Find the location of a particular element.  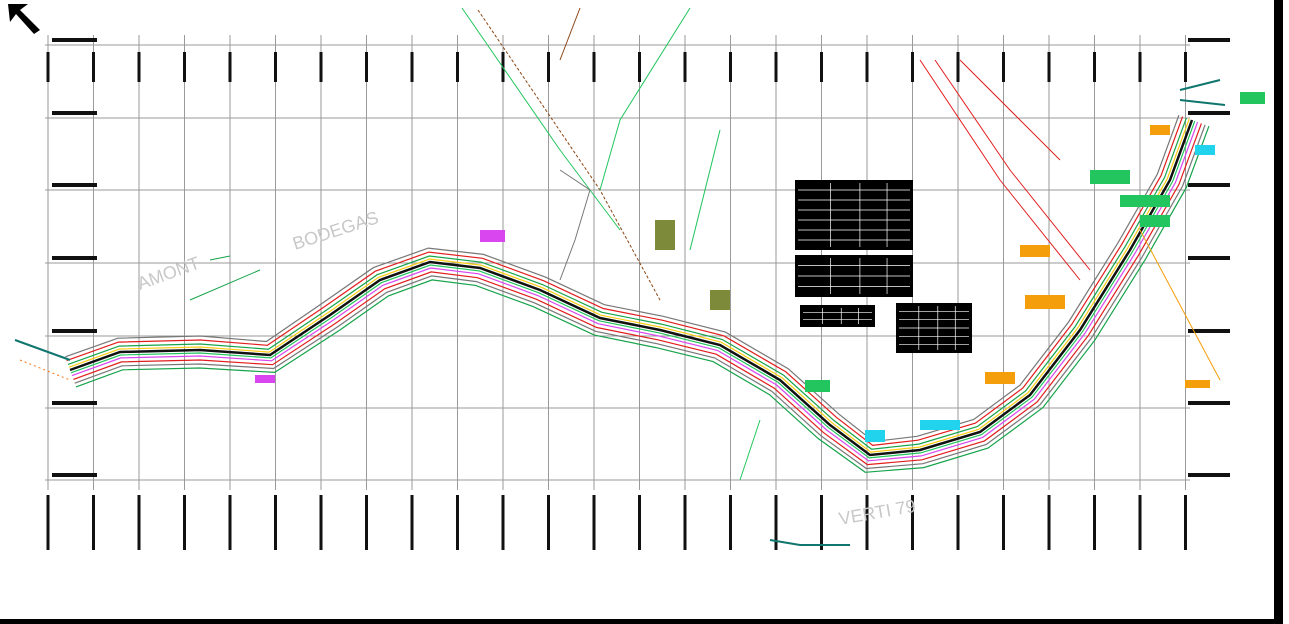

north-arrow is located at coordinates (24, 19).